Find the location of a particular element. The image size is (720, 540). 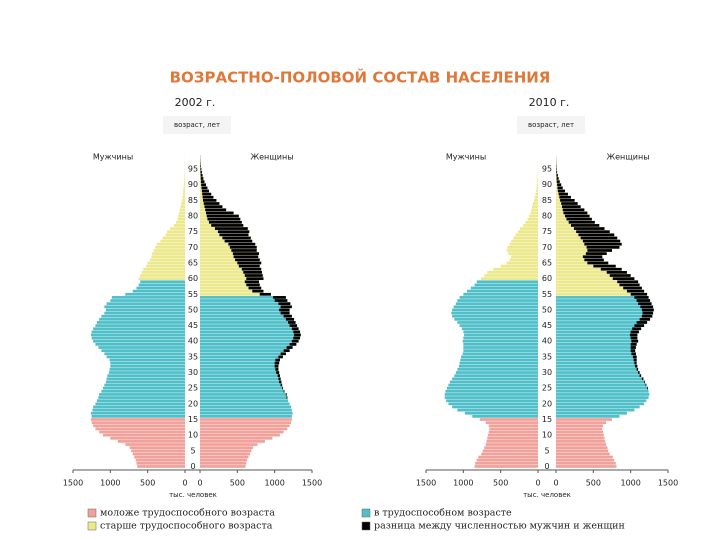

y-axis-label: возраст, лет is located at coordinates (551, 125).